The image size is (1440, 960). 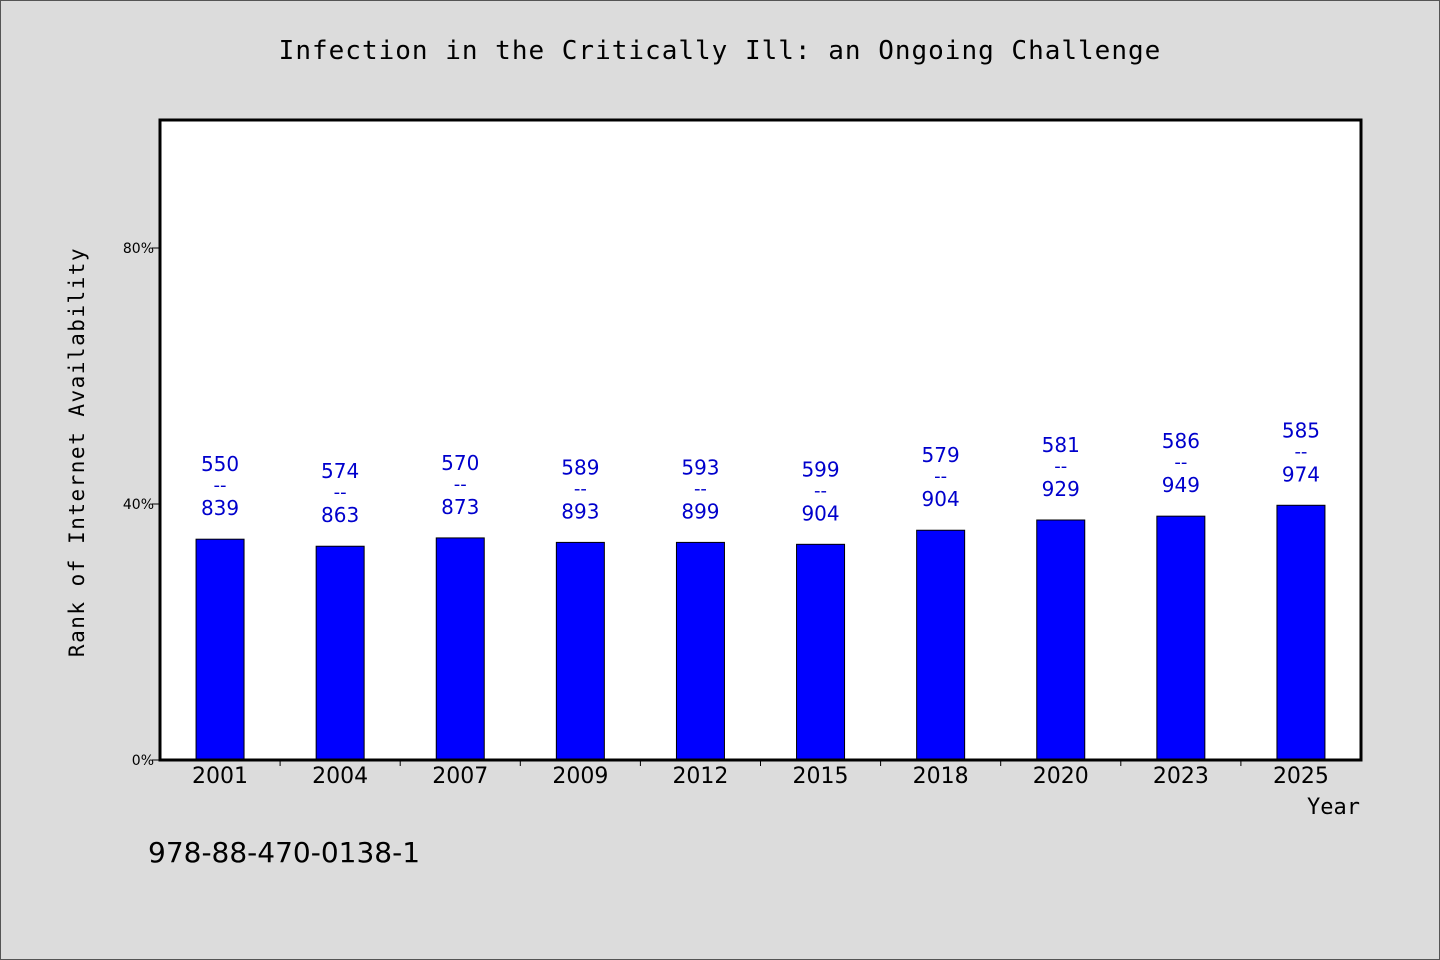 I want to click on data-label-bottom: 929, so click(x=1061, y=489).